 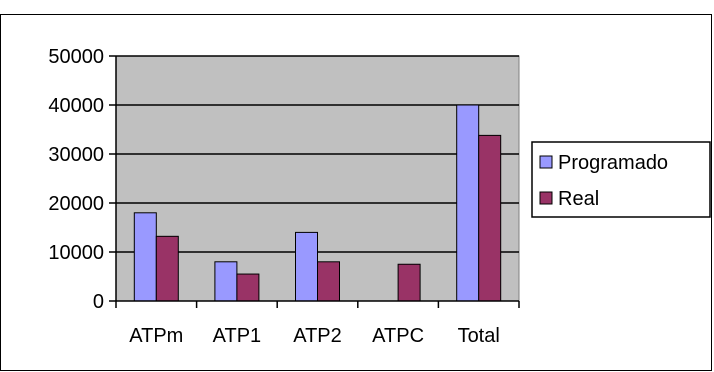 I want to click on x-tick-label: ATP1, so click(x=237, y=336).